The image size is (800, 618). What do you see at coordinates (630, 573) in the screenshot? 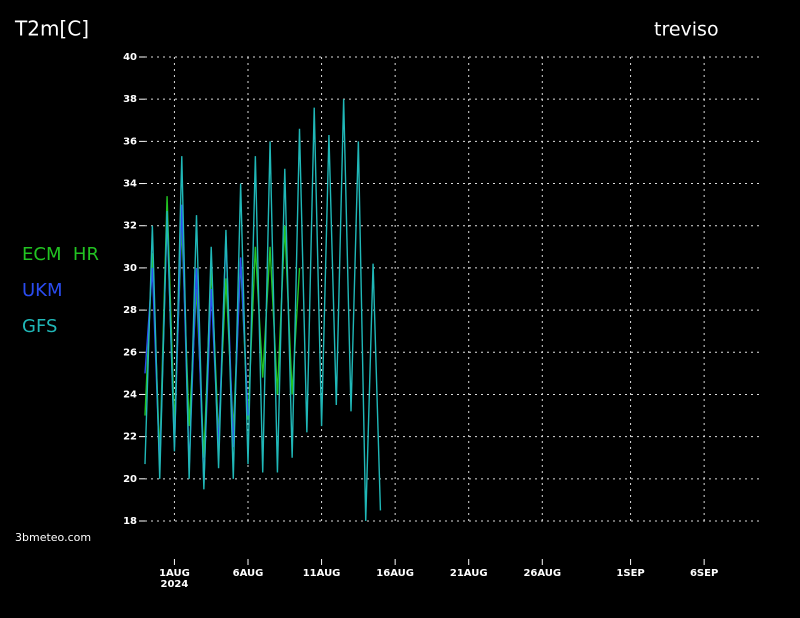
I see `x-tick-label: 1SEP` at bounding box center [630, 573].